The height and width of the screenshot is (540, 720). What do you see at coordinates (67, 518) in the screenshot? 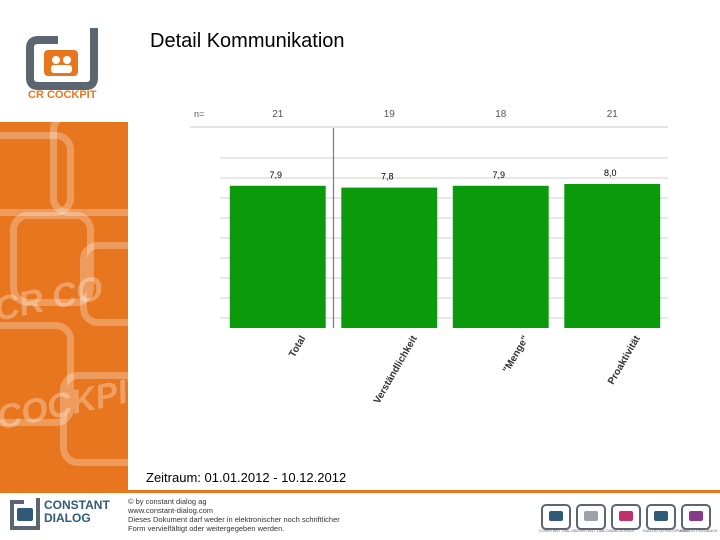
I see `footer-brand-line: DIALOG` at bounding box center [67, 518].